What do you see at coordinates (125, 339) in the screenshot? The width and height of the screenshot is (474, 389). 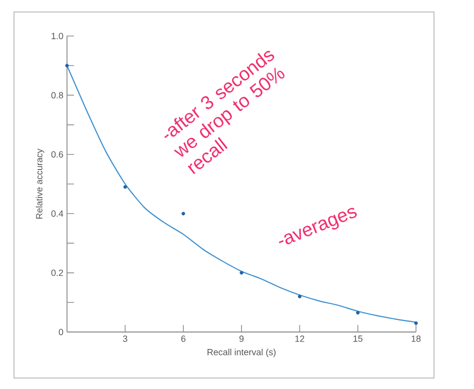 I see `x-tick-label: 3` at bounding box center [125, 339].